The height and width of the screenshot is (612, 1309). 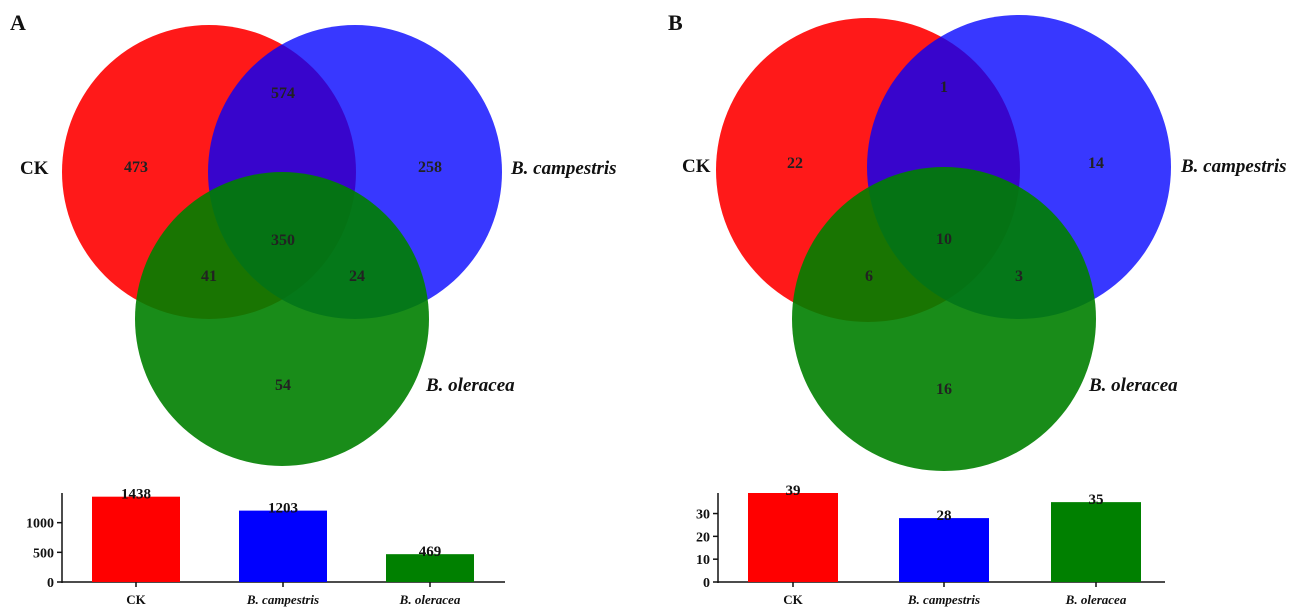 What do you see at coordinates (944, 389) in the screenshot?
I see `region-count-bo-only: 16` at bounding box center [944, 389].